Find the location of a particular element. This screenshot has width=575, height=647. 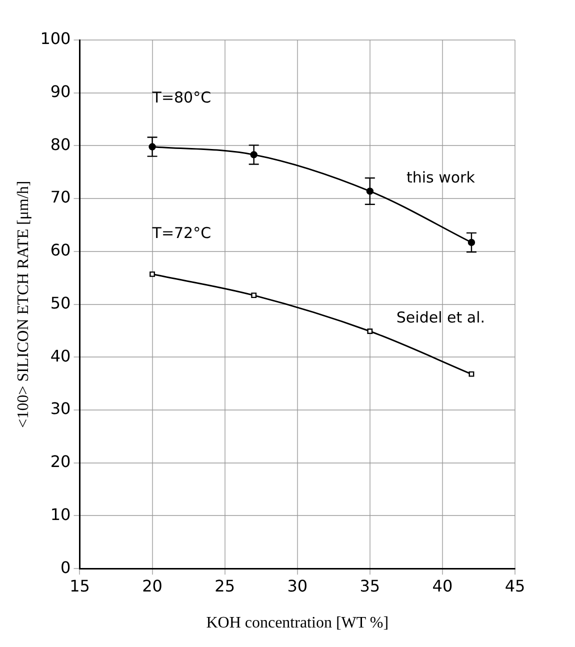

y-tick-label: 30 is located at coordinates (60, 408).